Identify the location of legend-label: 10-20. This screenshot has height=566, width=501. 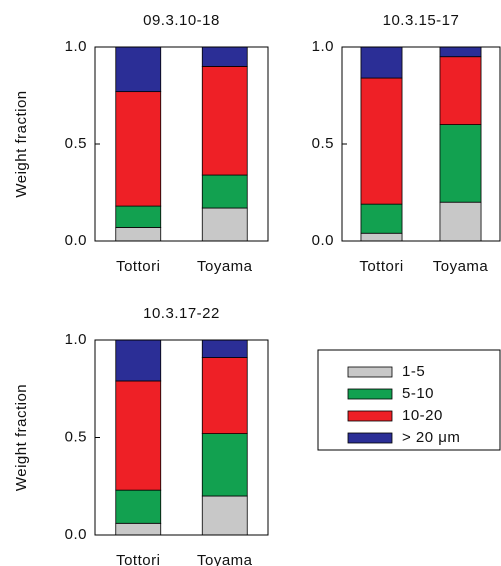
(422, 415).